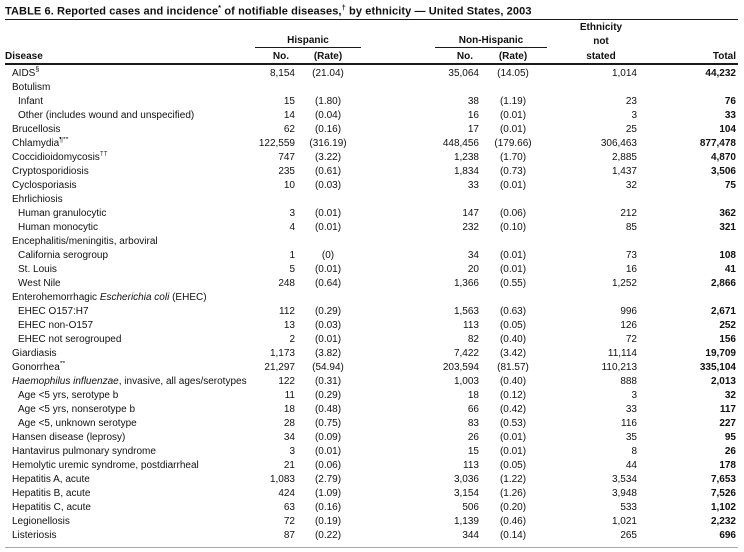  I want to click on nonhispanic-no-cell: 26, so click(473, 437).